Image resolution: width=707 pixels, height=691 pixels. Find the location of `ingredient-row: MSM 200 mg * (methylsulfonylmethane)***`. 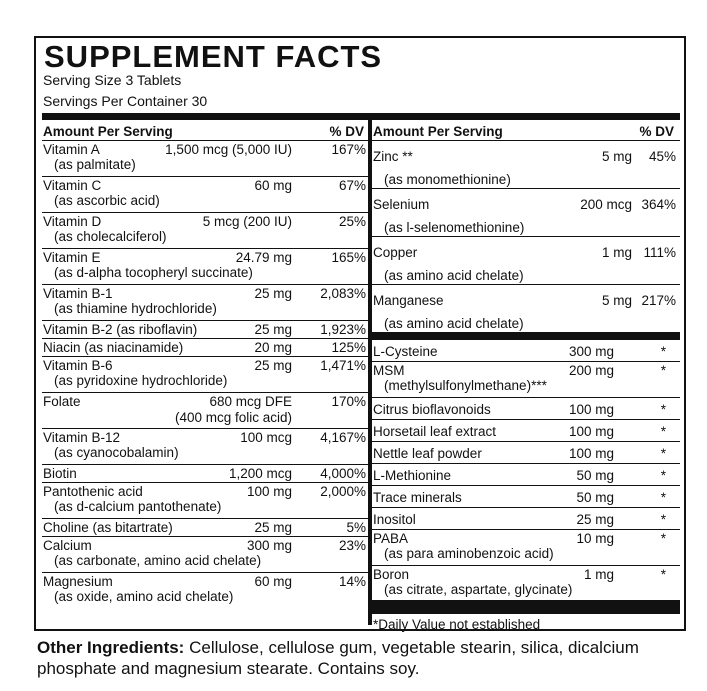

ingredient-row: MSM 200 mg * (methylsulfonylmethane)*** is located at coordinates (526, 380).